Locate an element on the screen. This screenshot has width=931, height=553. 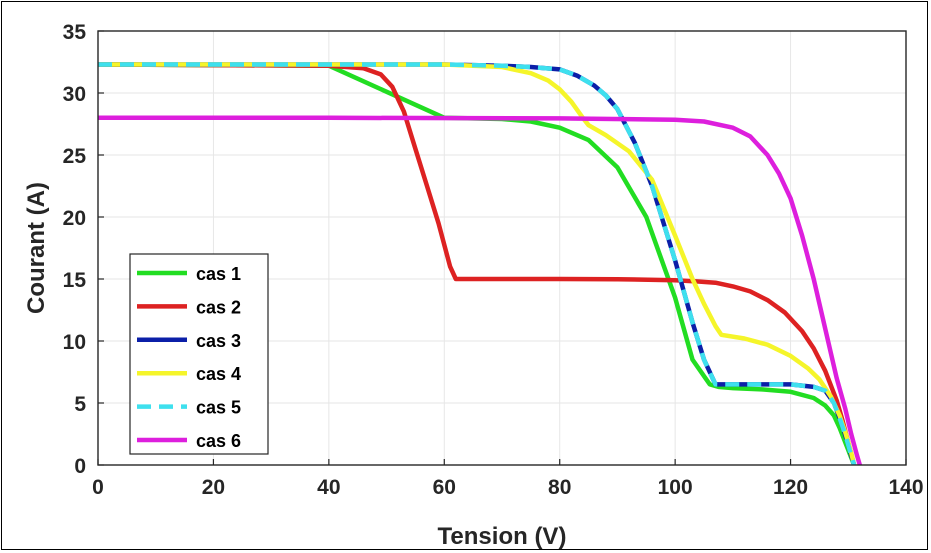
x-tick-label: 0 is located at coordinates (98, 487).